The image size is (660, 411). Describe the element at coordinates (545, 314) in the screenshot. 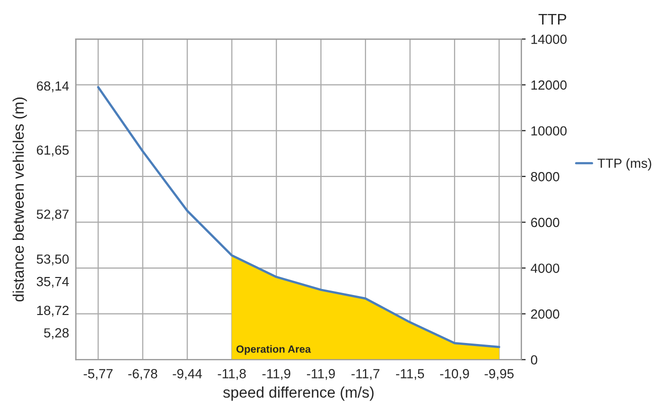

I see `y2-tick-label: 2000` at that location.